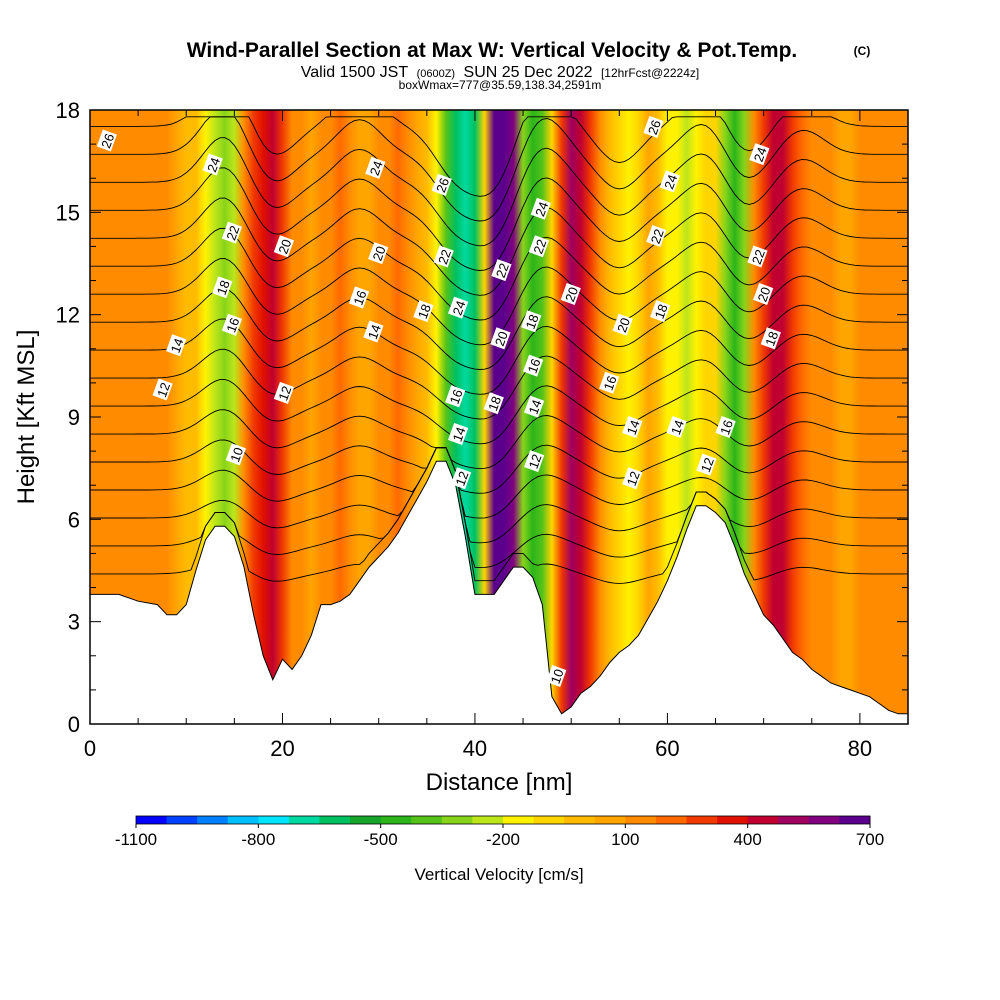 The height and width of the screenshot is (1000, 1000). Describe the element at coordinates (74, 724) in the screenshot. I see `y-tick-label: 0` at that location.